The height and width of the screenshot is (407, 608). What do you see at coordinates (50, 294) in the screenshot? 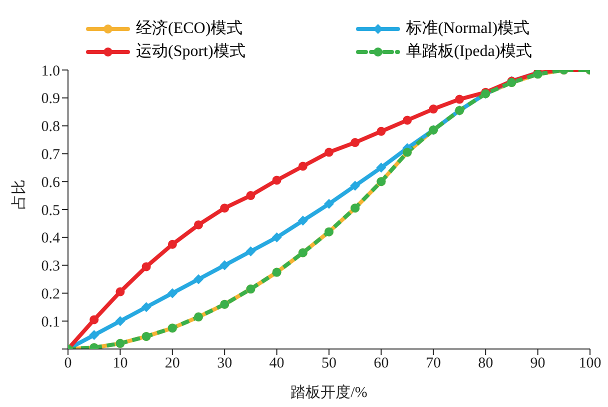
I see `y-tick-label: 0.2` at bounding box center [50, 294].